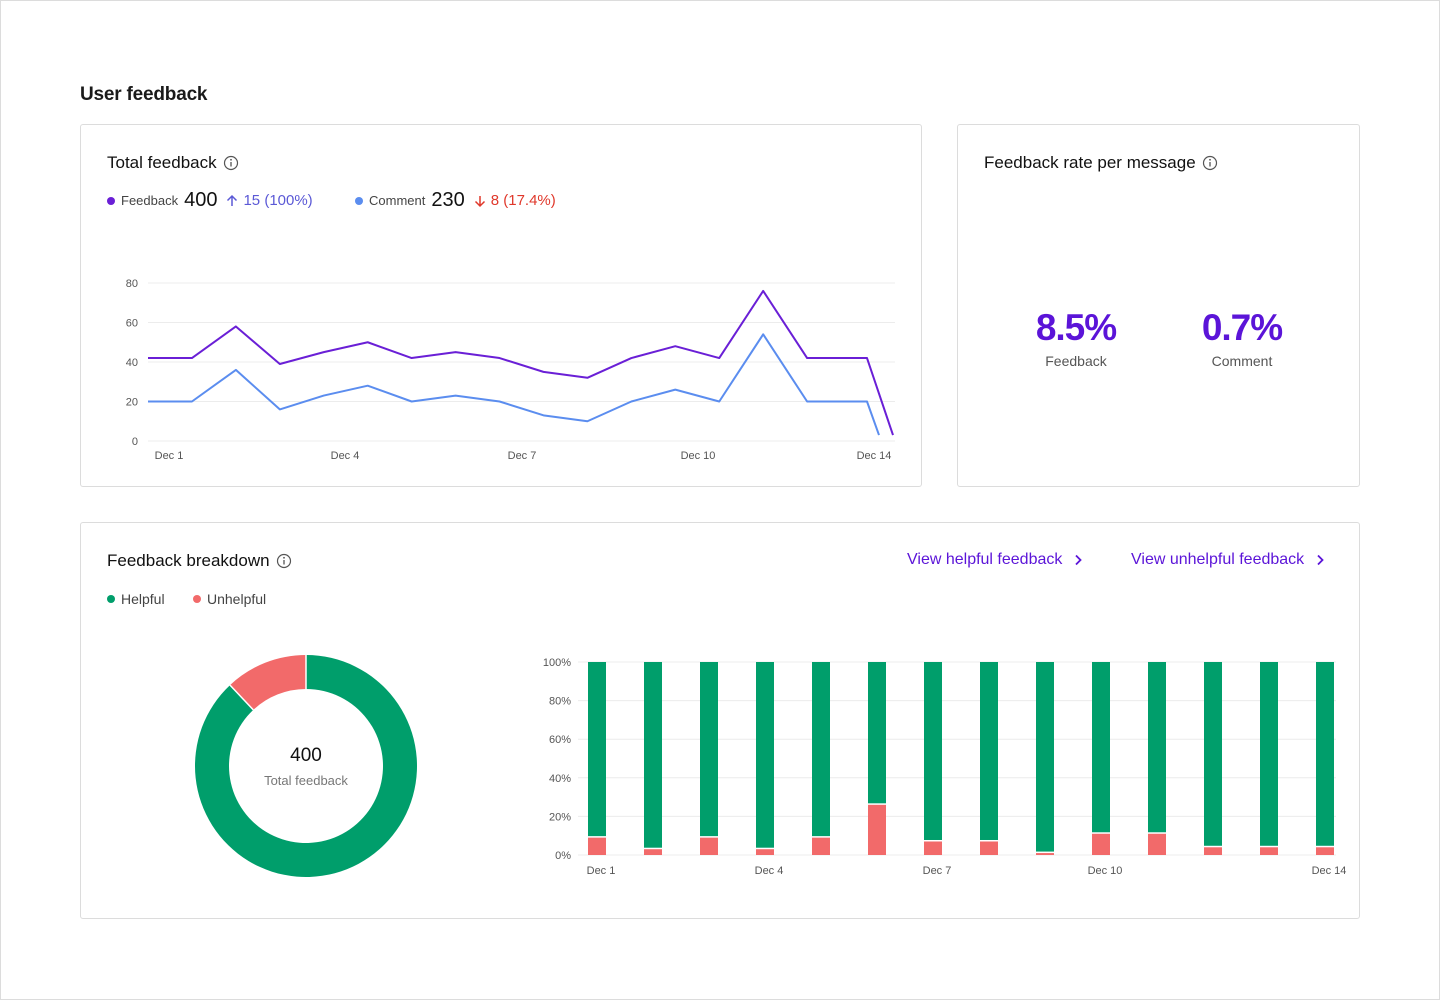 The height and width of the screenshot is (1000, 1440). Describe the element at coordinates (1105, 871) in the screenshot. I see `bar-chart-x-tick-label: Dec 10` at that location.